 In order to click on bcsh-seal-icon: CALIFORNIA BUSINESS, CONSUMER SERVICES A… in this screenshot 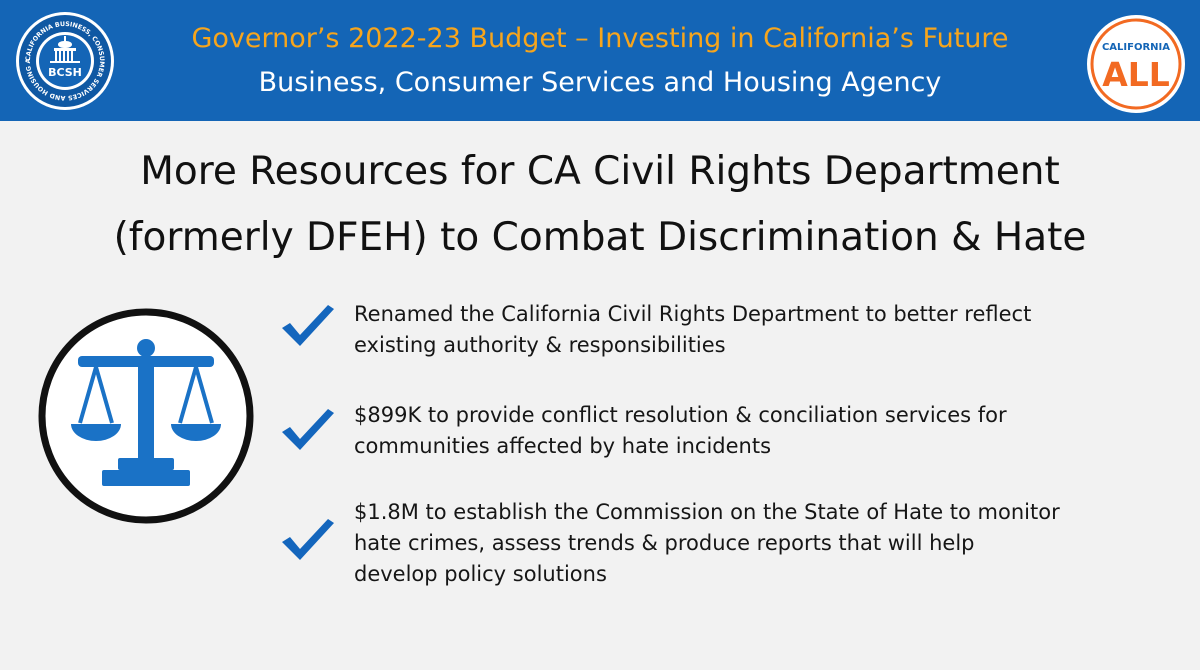, I will do `click(64, 60)`.